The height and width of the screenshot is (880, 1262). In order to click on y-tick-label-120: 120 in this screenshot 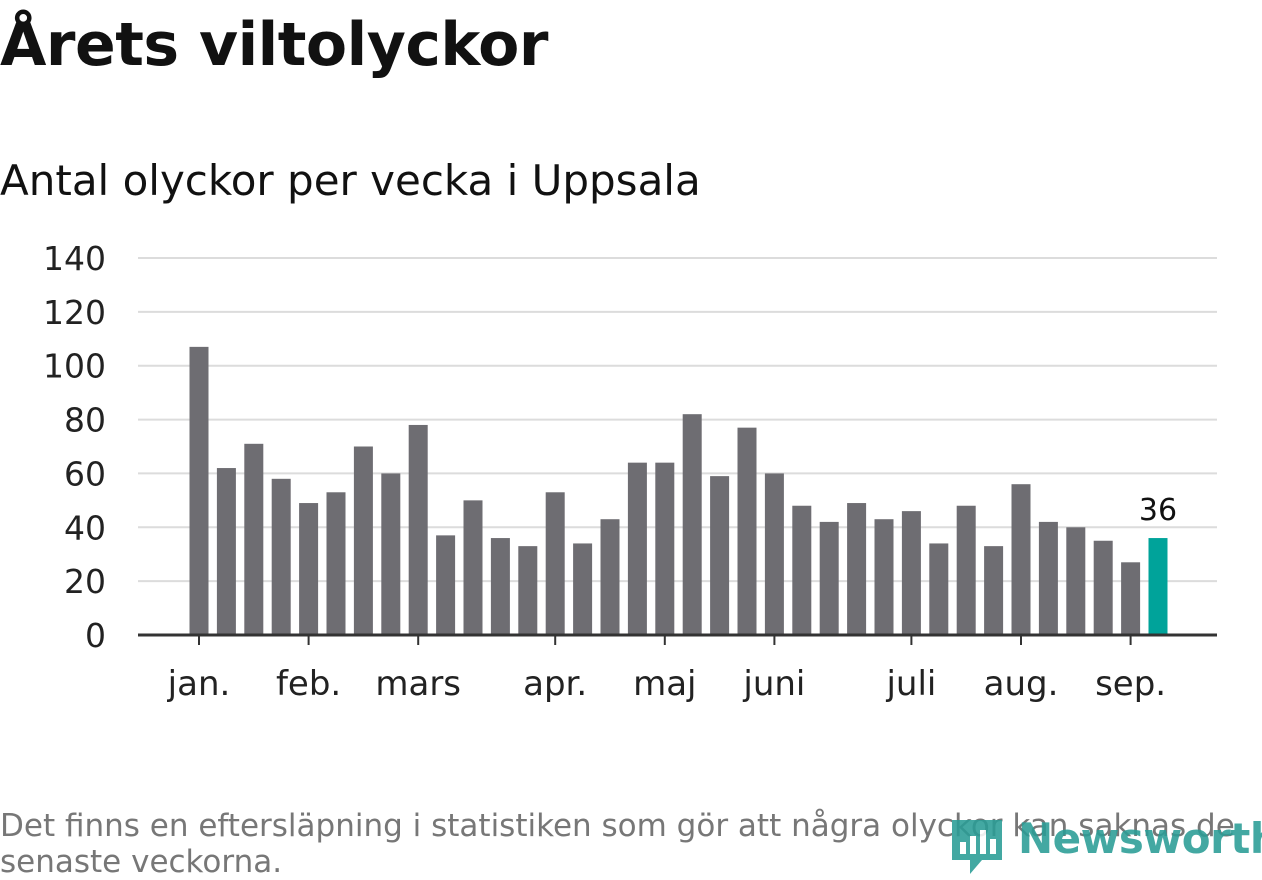, I will do `click(74, 312)`.